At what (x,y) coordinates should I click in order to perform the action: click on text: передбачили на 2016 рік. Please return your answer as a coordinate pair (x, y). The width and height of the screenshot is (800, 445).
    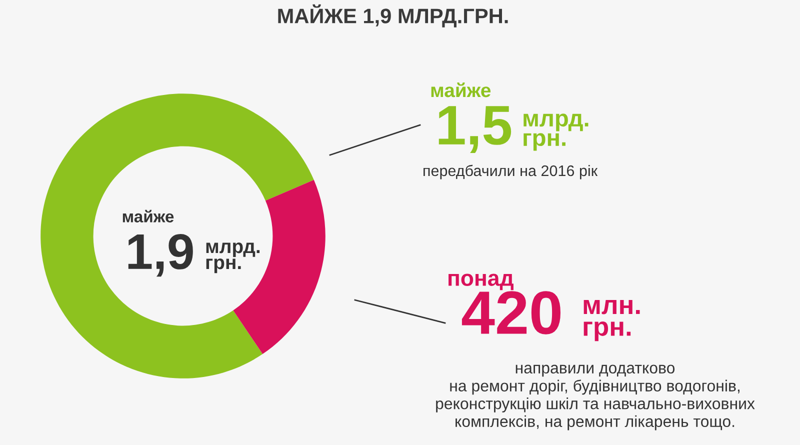
    Looking at the image, I should click on (511, 172).